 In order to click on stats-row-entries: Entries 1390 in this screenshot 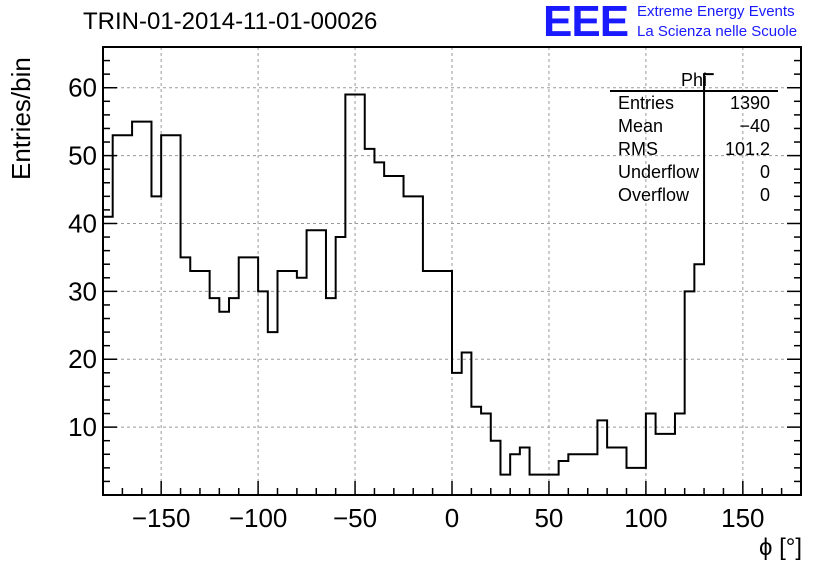, I will do `click(694, 103)`.